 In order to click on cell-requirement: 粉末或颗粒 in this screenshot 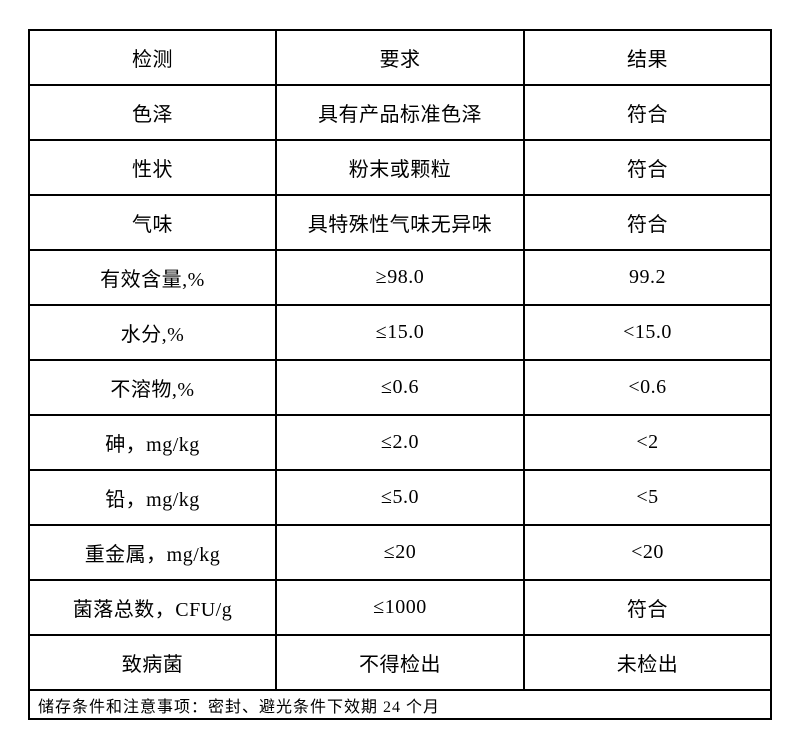, I will do `click(400, 167)`.